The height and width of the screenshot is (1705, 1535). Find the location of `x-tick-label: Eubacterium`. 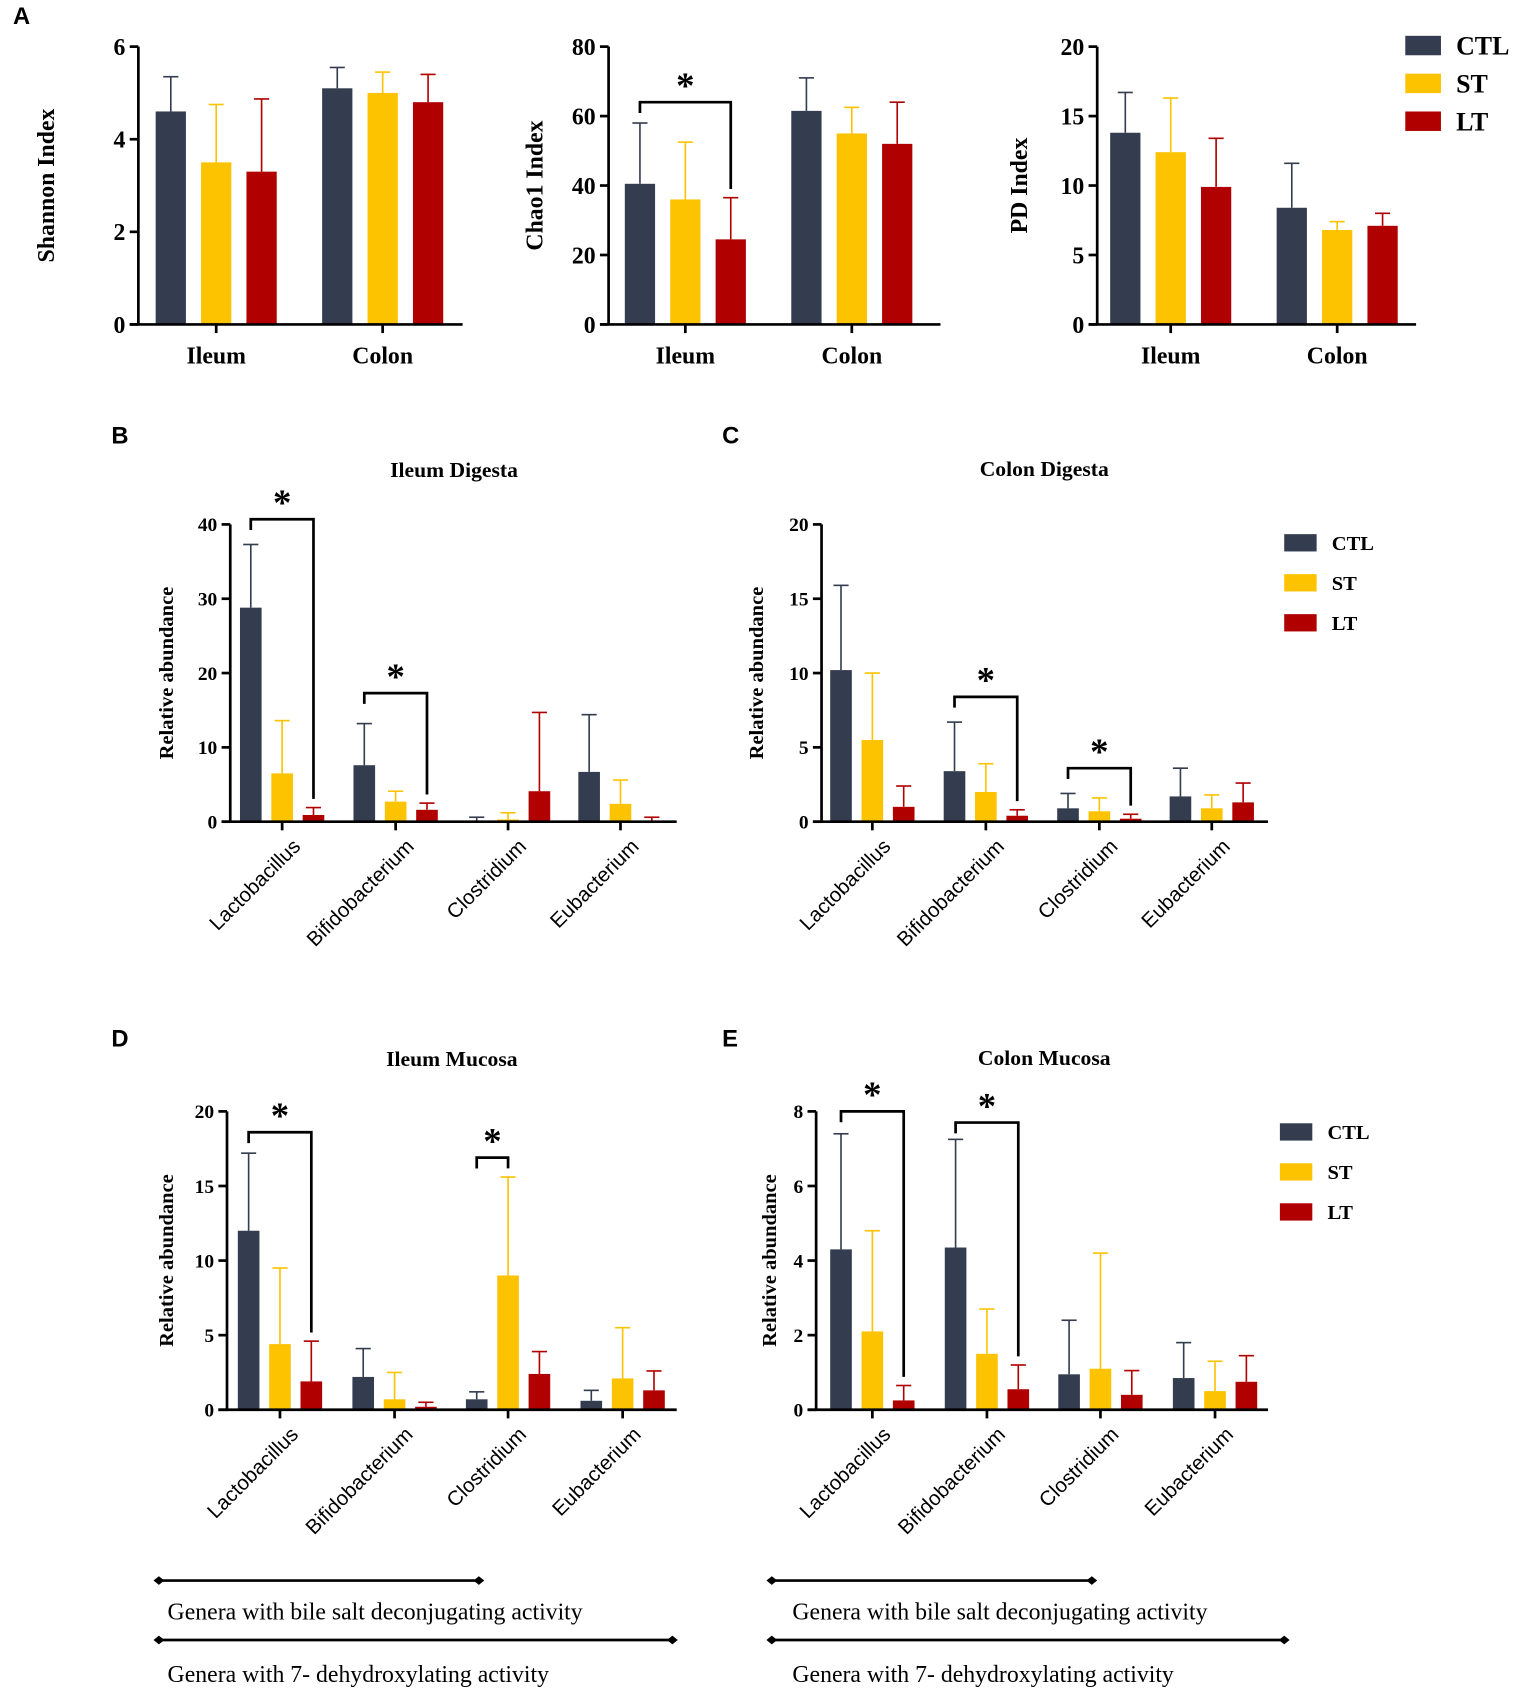

x-tick-label: Eubacterium is located at coordinates (595, 884).